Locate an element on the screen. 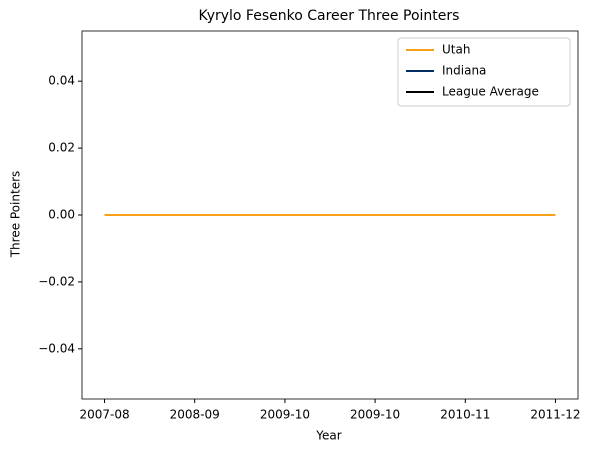 The width and height of the screenshot is (593, 453). x-tick-label: 2010-11 is located at coordinates (465, 415).